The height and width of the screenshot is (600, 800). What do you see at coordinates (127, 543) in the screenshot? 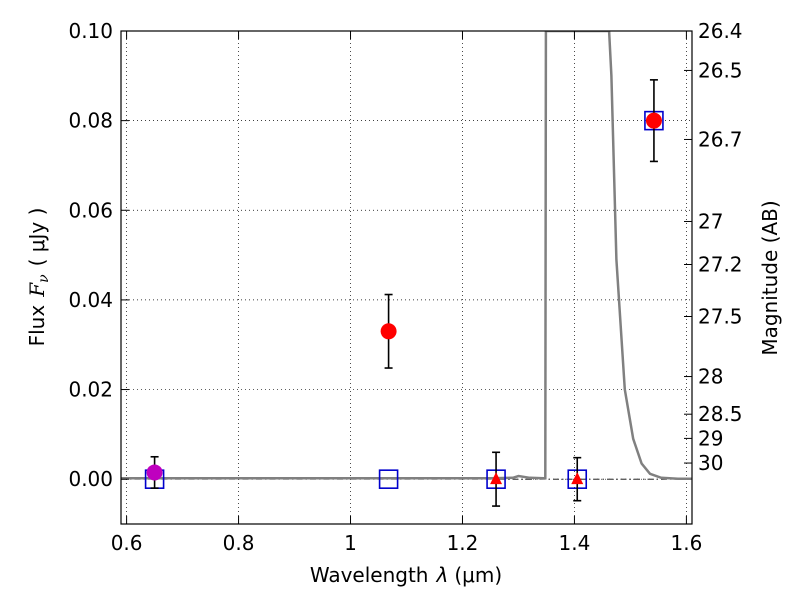
I see `x-tick-label: 0.6` at bounding box center [127, 543].